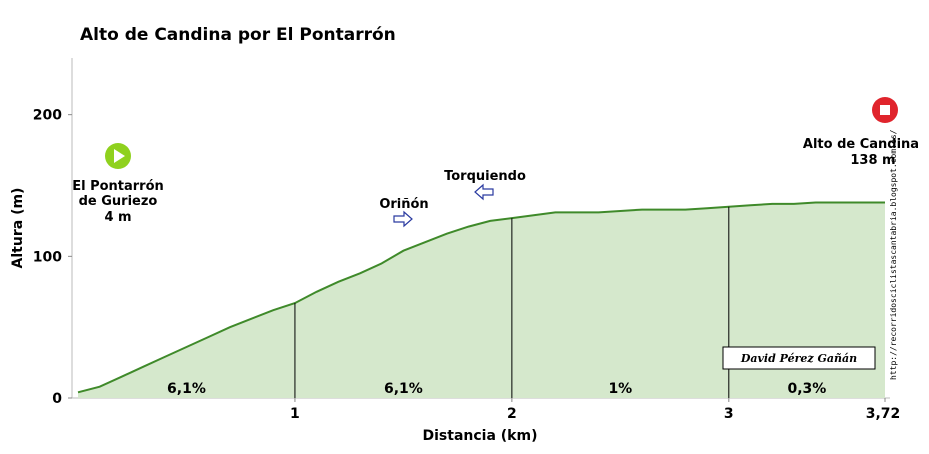 The height and width of the screenshot is (454, 929). What do you see at coordinates (118, 156) in the screenshot?
I see `green-play-icon` at bounding box center [118, 156].